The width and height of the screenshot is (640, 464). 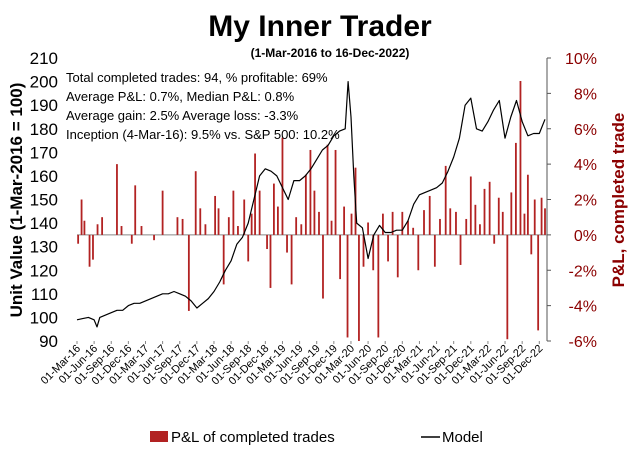 I want to click on right-tick-label: -2%, so click(x=583, y=271).